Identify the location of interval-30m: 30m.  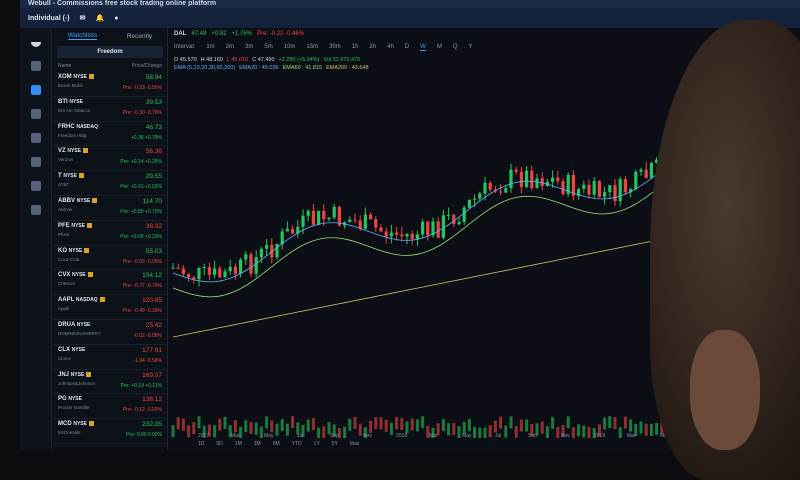
(335, 47).